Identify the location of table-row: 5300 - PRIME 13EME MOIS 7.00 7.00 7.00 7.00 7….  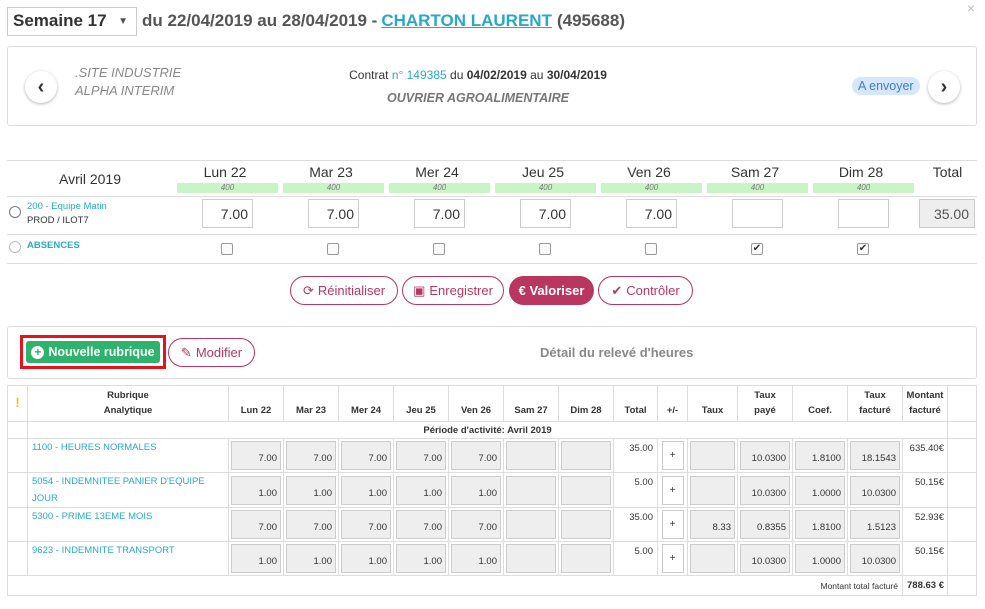
(492, 524).